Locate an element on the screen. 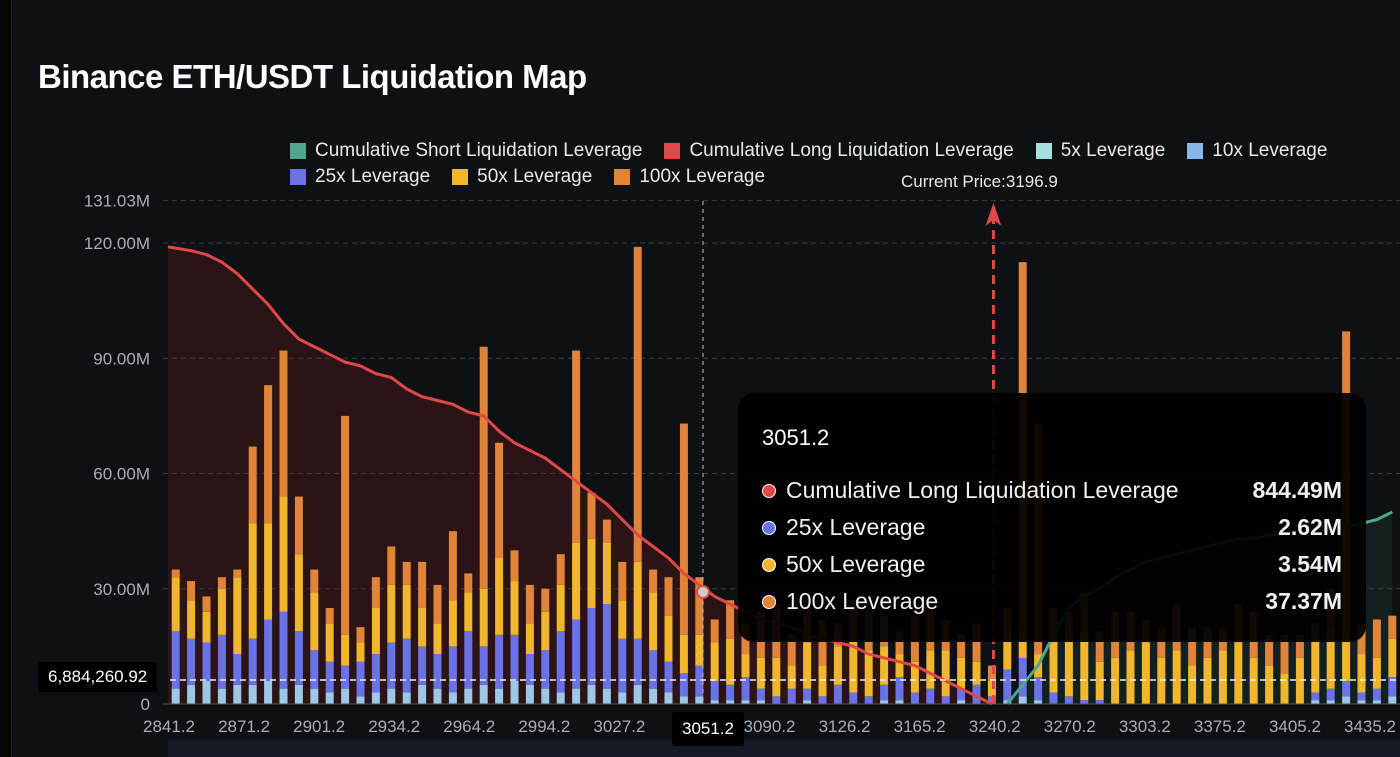  legend-item: Cumulative Short Liquidation Leverage is located at coordinates (466, 151).